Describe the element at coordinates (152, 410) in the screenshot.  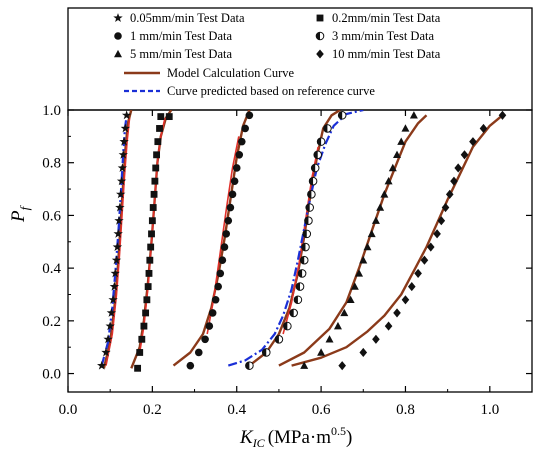
I see `x-tick-label: 0.2` at that location.